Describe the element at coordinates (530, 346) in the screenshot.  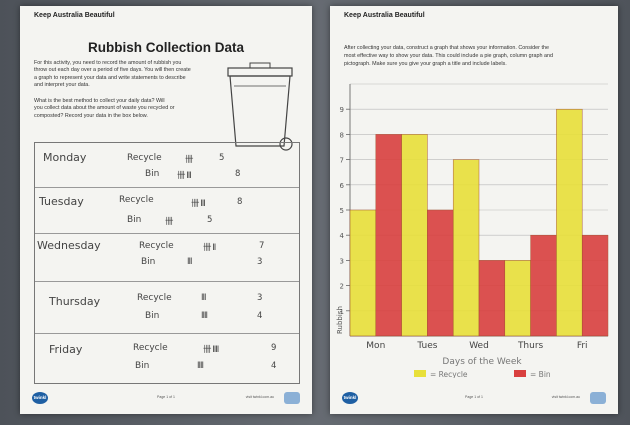
I see `x-tick-label: Thurs` at that location.